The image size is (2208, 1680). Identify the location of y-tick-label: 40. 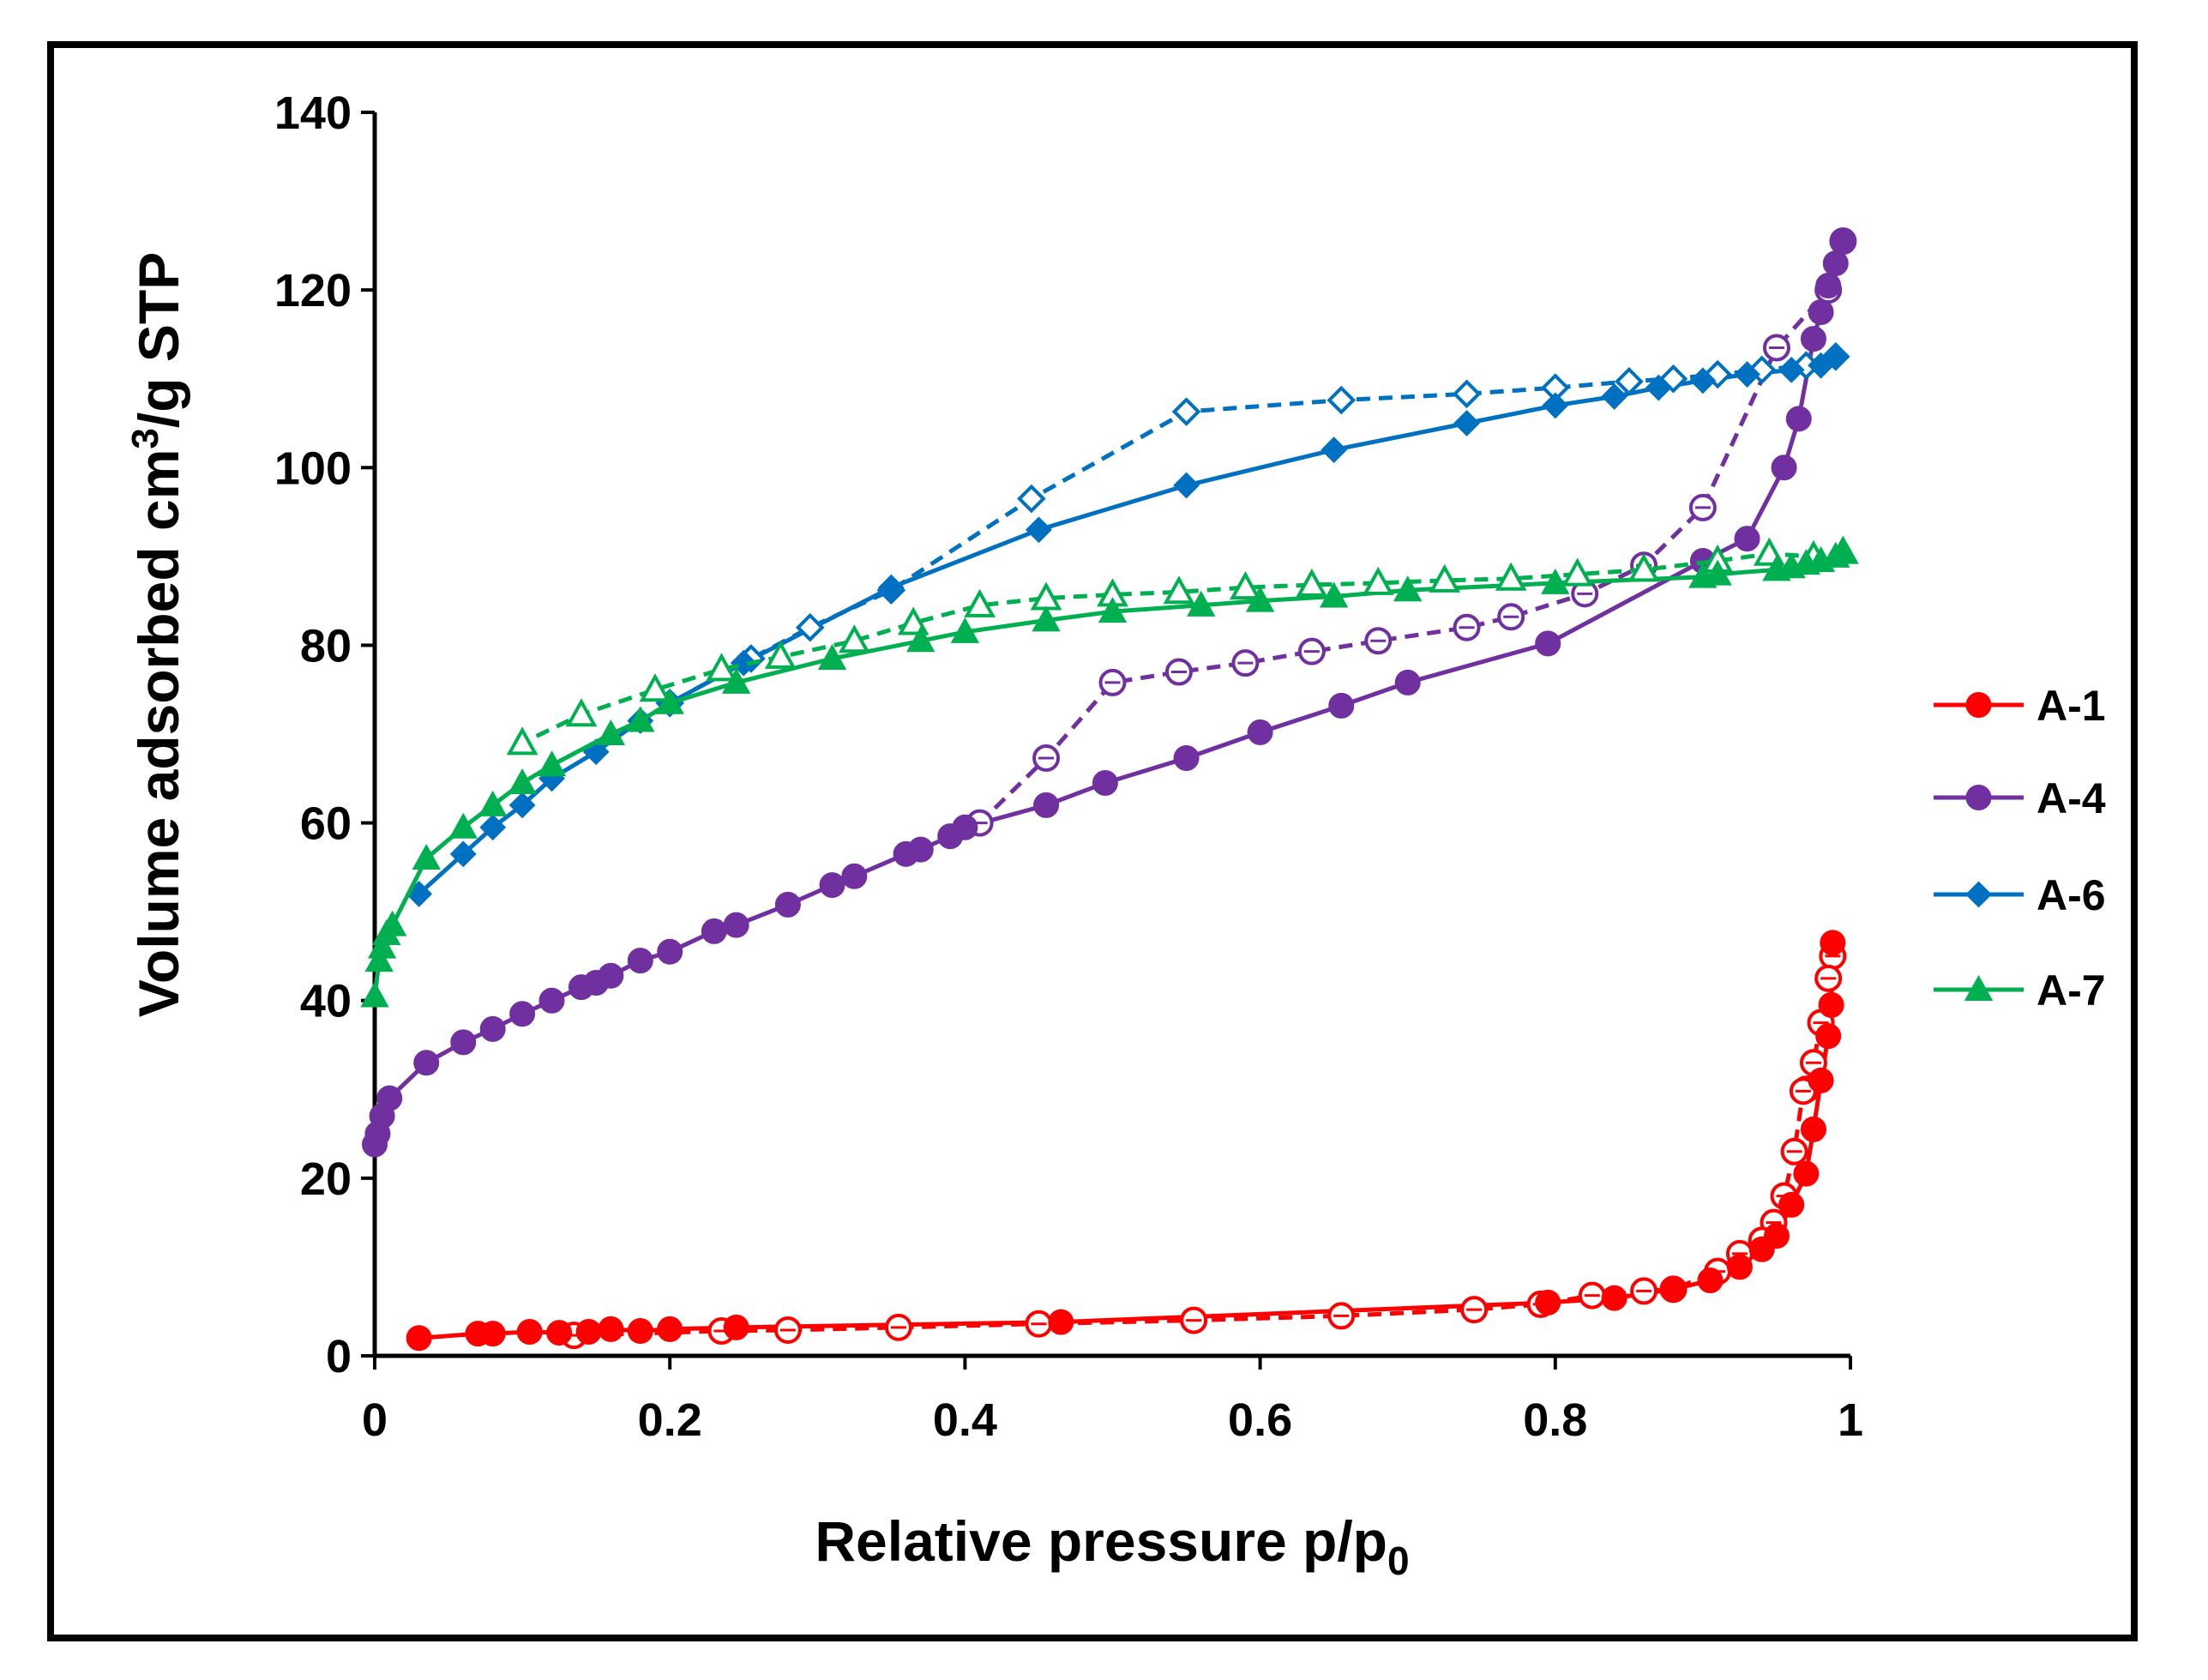
(326, 1001).